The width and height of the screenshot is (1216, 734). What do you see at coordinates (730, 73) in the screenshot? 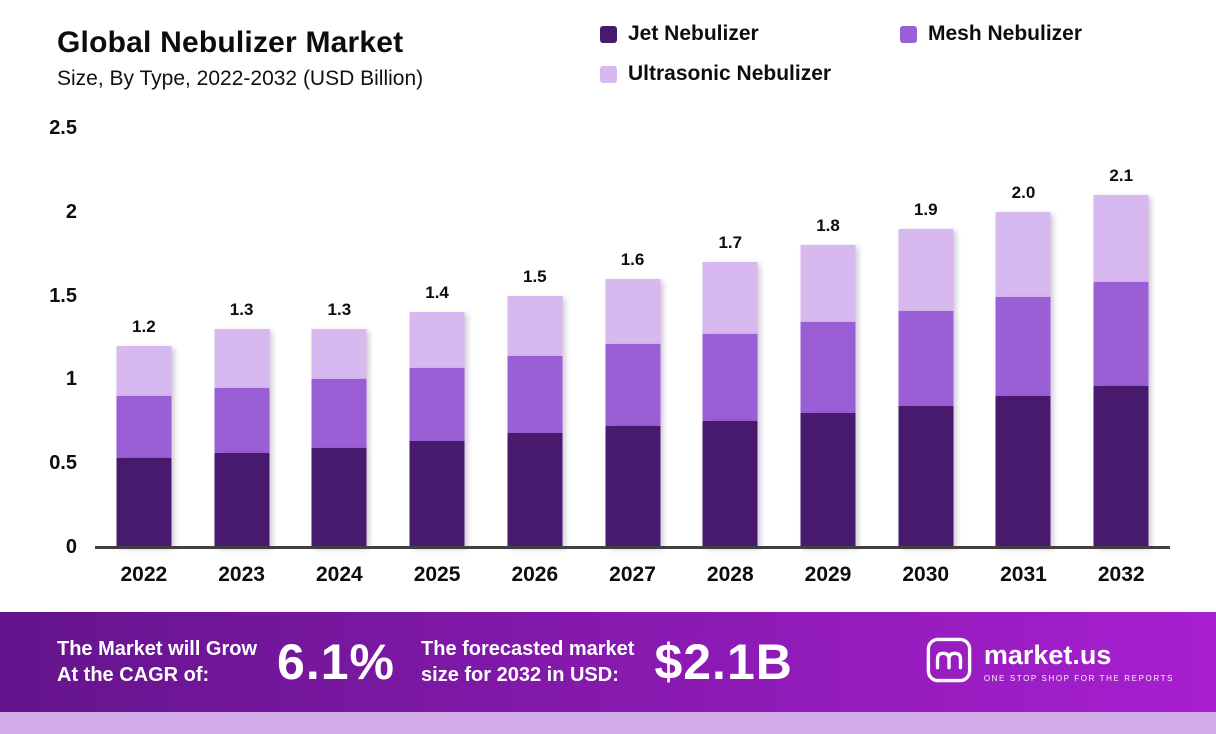
I see `legend-label: Ultrasonic Nebulizer` at bounding box center [730, 73].